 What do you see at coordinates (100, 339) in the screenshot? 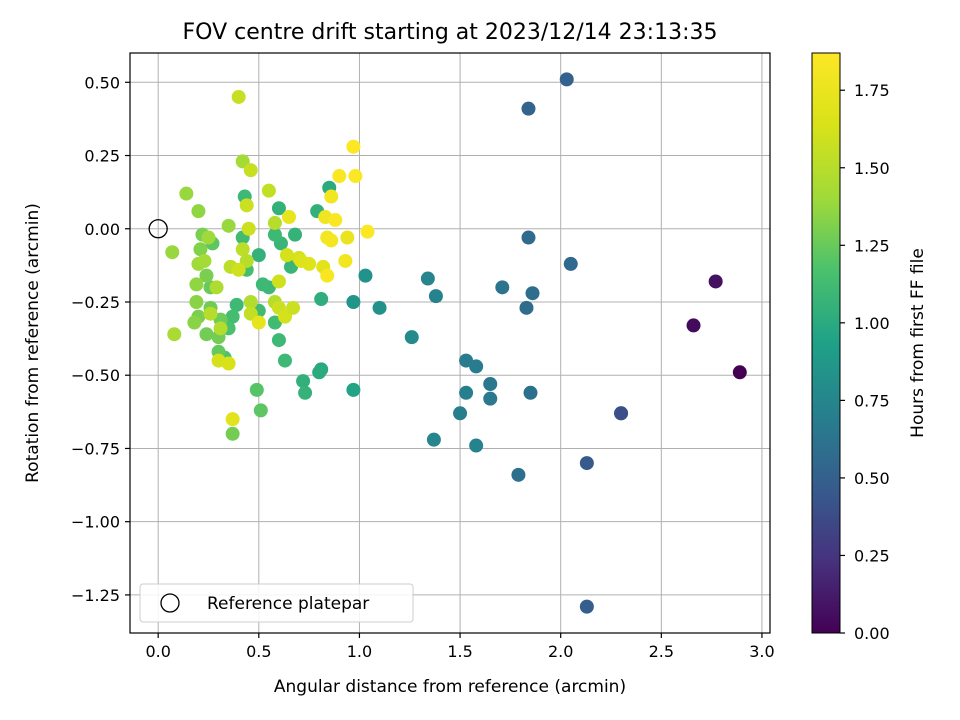
I see `y-axis-ticks: 0.50 0.25 0.00 −0.25 −0.50 −0.75 −1.00 −1.25` at bounding box center [100, 339].